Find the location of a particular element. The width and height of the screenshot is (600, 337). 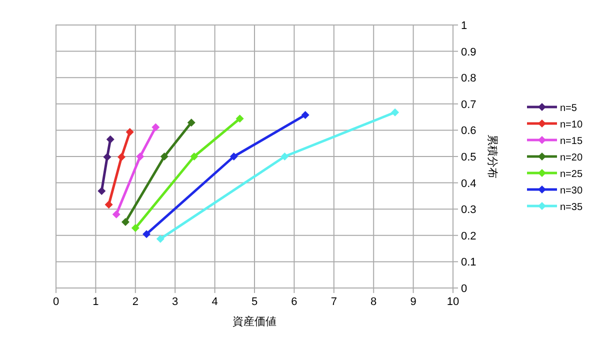

legend-label: n=5 is located at coordinates (569, 108).